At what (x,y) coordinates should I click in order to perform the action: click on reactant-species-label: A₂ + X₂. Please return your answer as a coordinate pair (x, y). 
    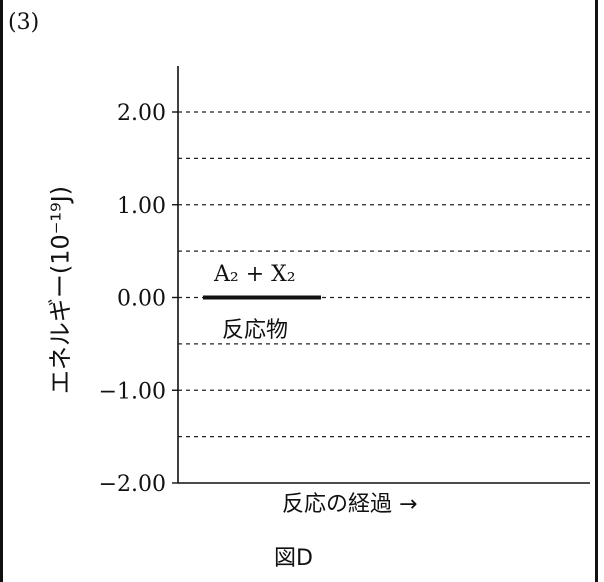
    Looking at the image, I should click on (255, 274).